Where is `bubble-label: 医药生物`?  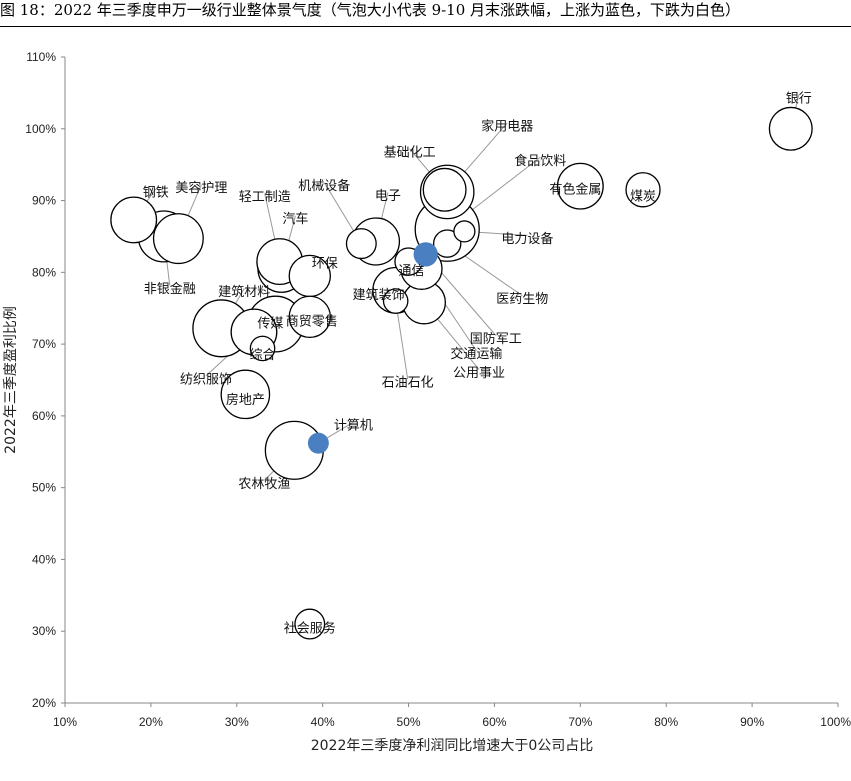 bubble-label: 医药生物 is located at coordinates (522, 299).